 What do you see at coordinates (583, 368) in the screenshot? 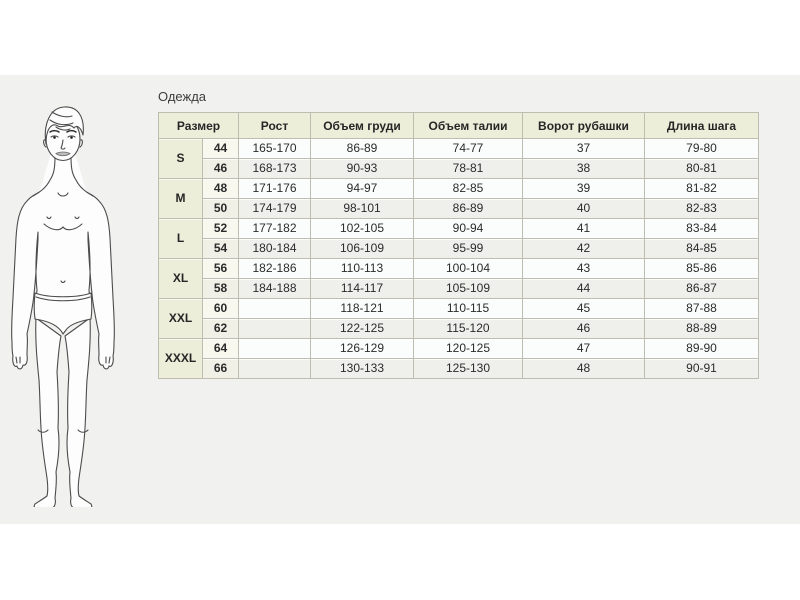
I see `cell-collar: 48` at bounding box center [583, 368].